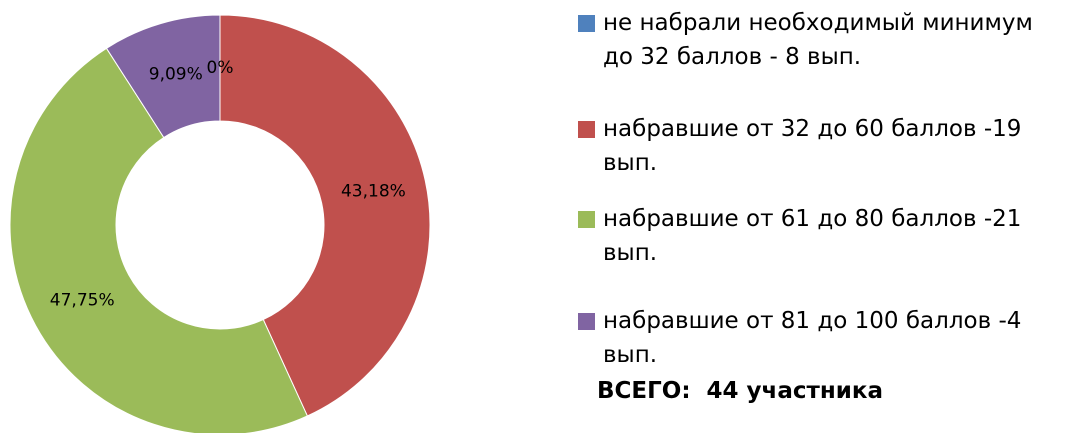  I want to click on data-label: 0%, so click(220, 68).